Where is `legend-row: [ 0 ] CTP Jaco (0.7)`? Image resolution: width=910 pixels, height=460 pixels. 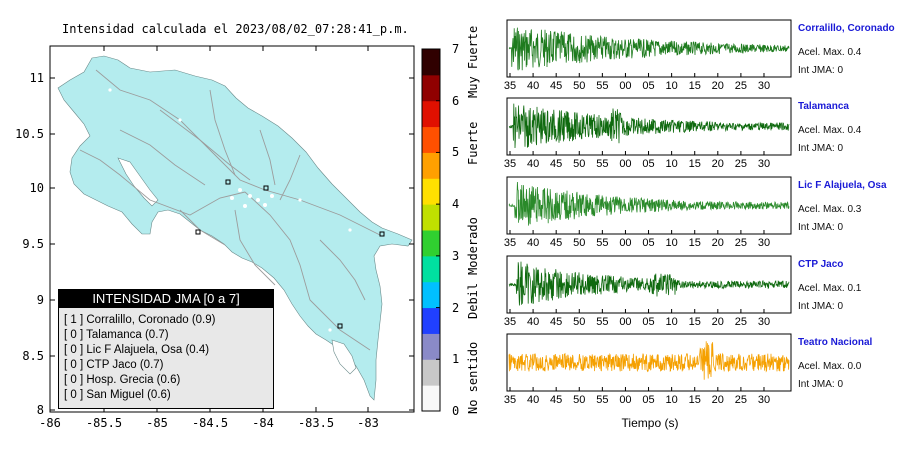 legend-row: [ 0 ] CTP Jaco (0.7) is located at coordinates (114, 365).